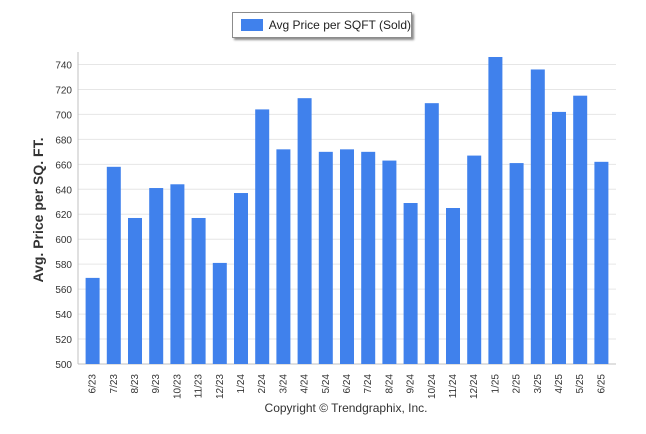 This screenshot has height=434, width=646. I want to click on y-tick-label: 720, so click(63, 90).